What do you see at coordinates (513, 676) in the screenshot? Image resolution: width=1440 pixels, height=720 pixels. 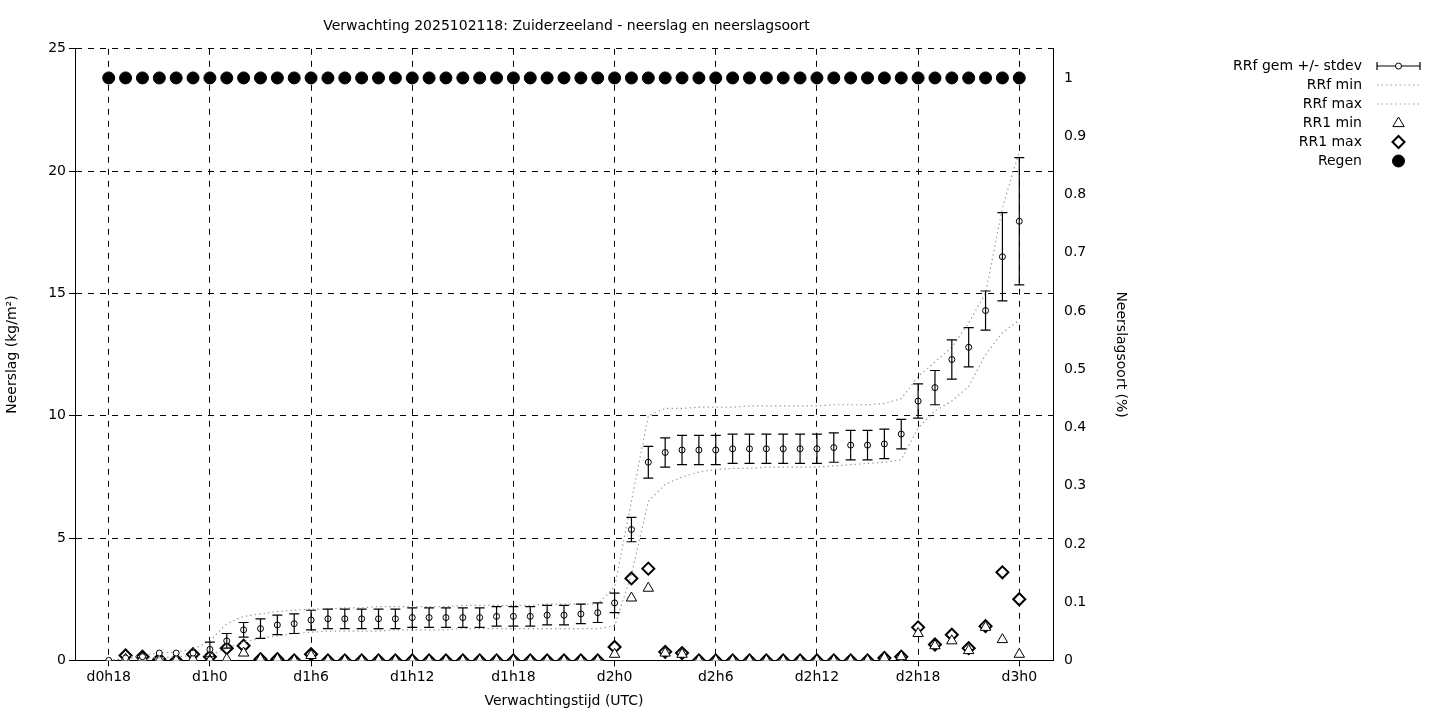 I see `x-tick-label: d1h18` at bounding box center [513, 676].